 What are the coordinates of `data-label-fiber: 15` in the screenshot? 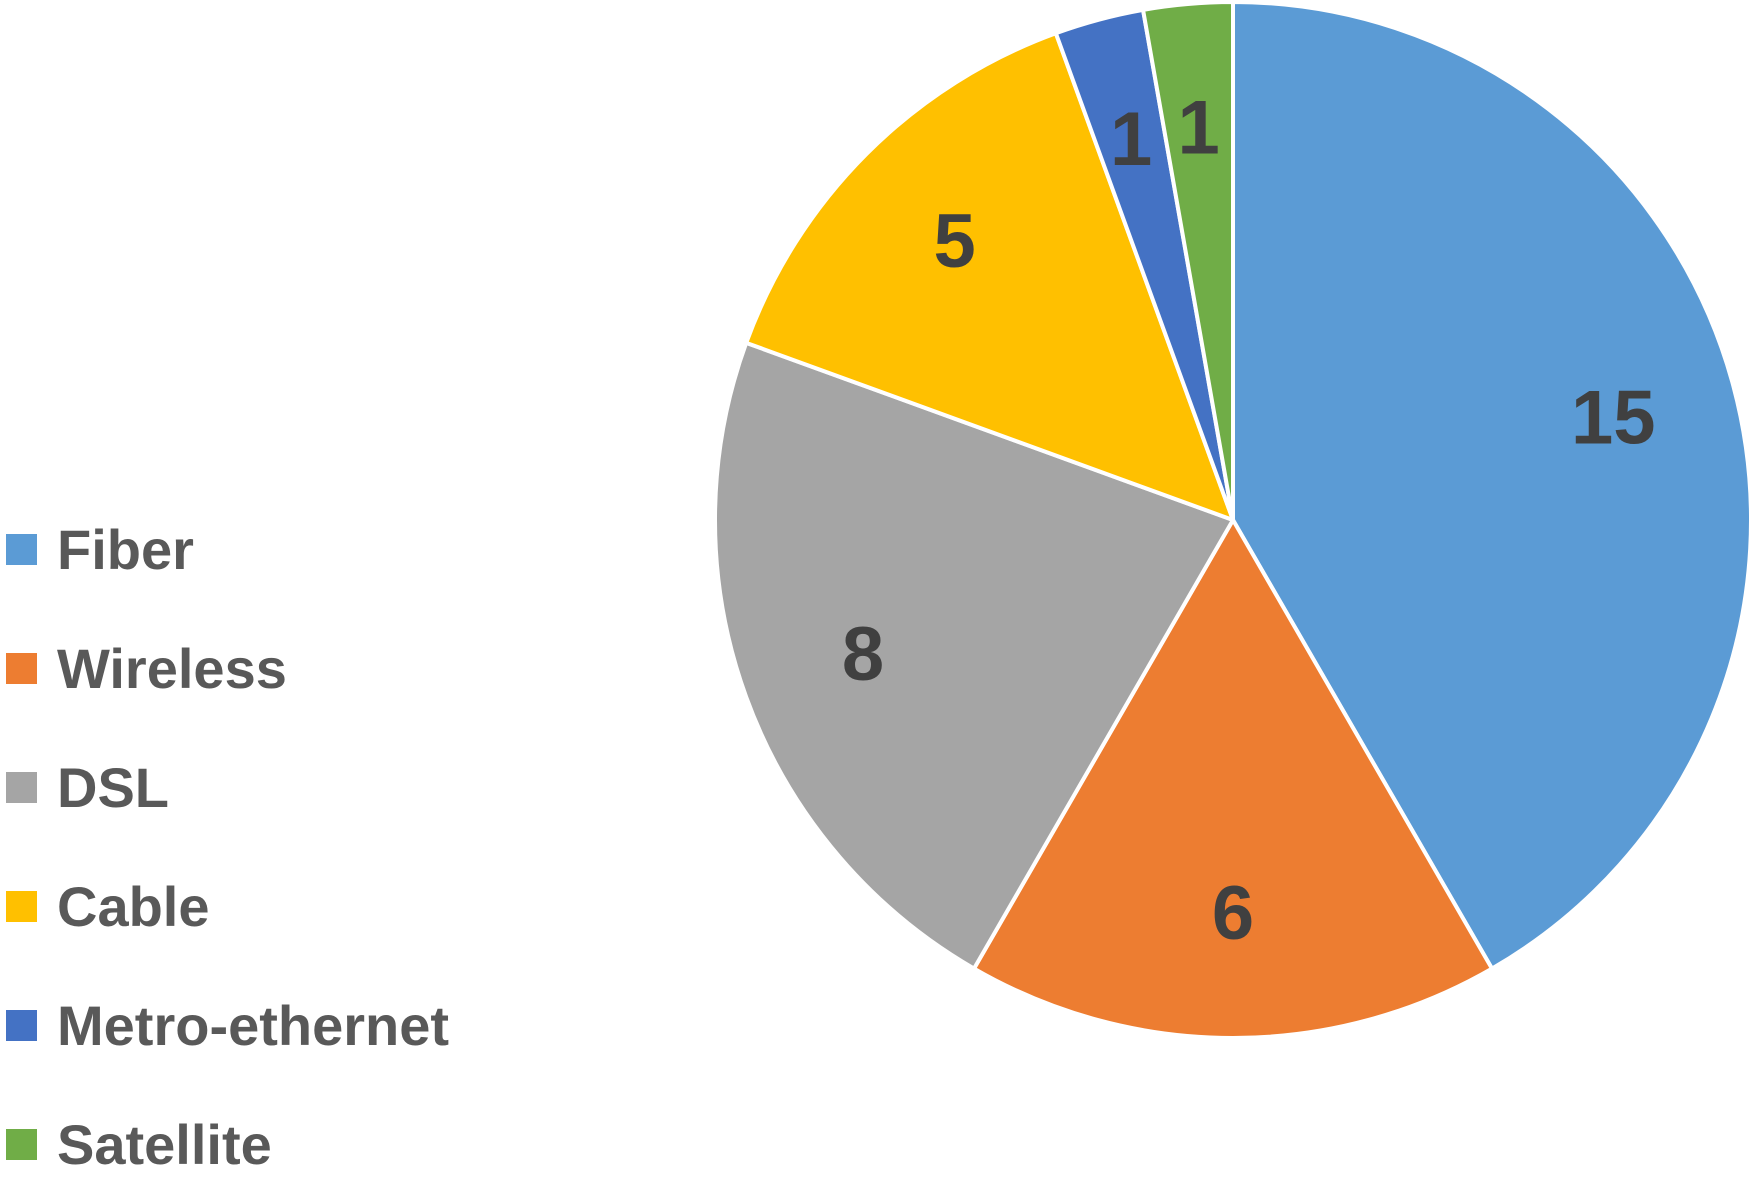 It's located at (1613, 418).